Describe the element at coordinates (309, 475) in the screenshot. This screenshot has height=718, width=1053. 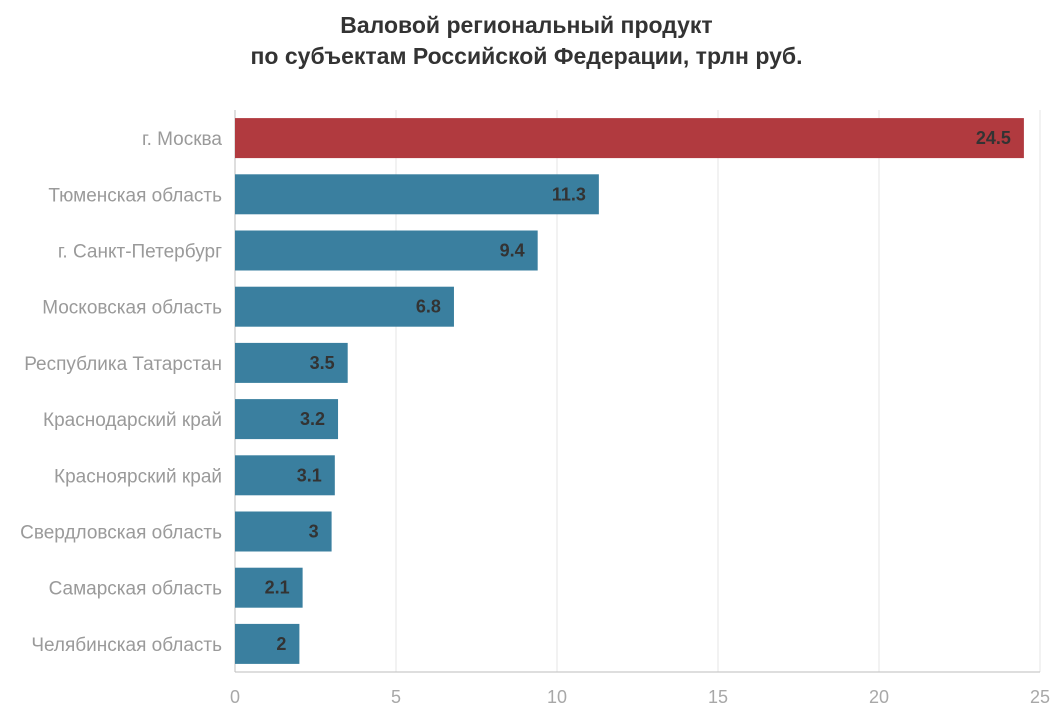
I see `data-label: 3.1` at that location.